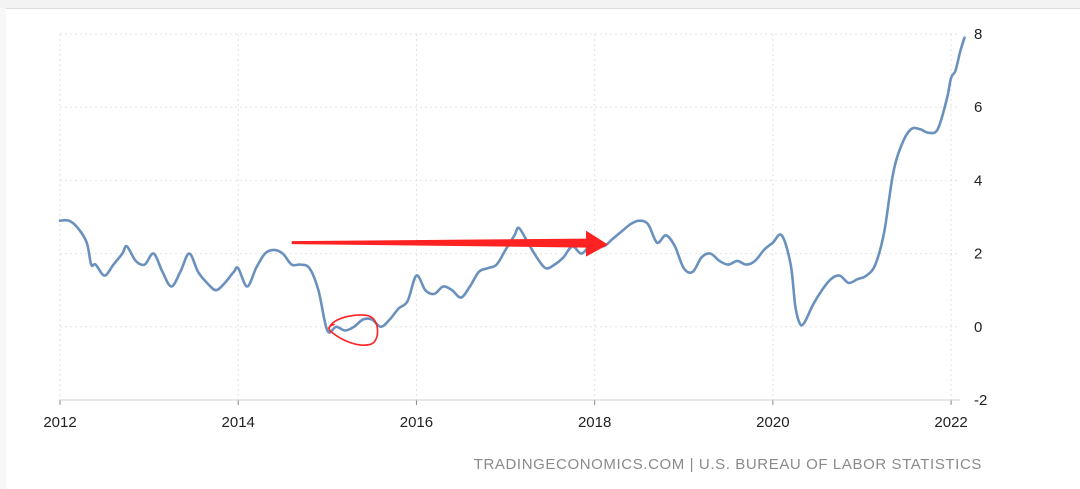  I want to click on annotation-arrow, so click(449, 243).